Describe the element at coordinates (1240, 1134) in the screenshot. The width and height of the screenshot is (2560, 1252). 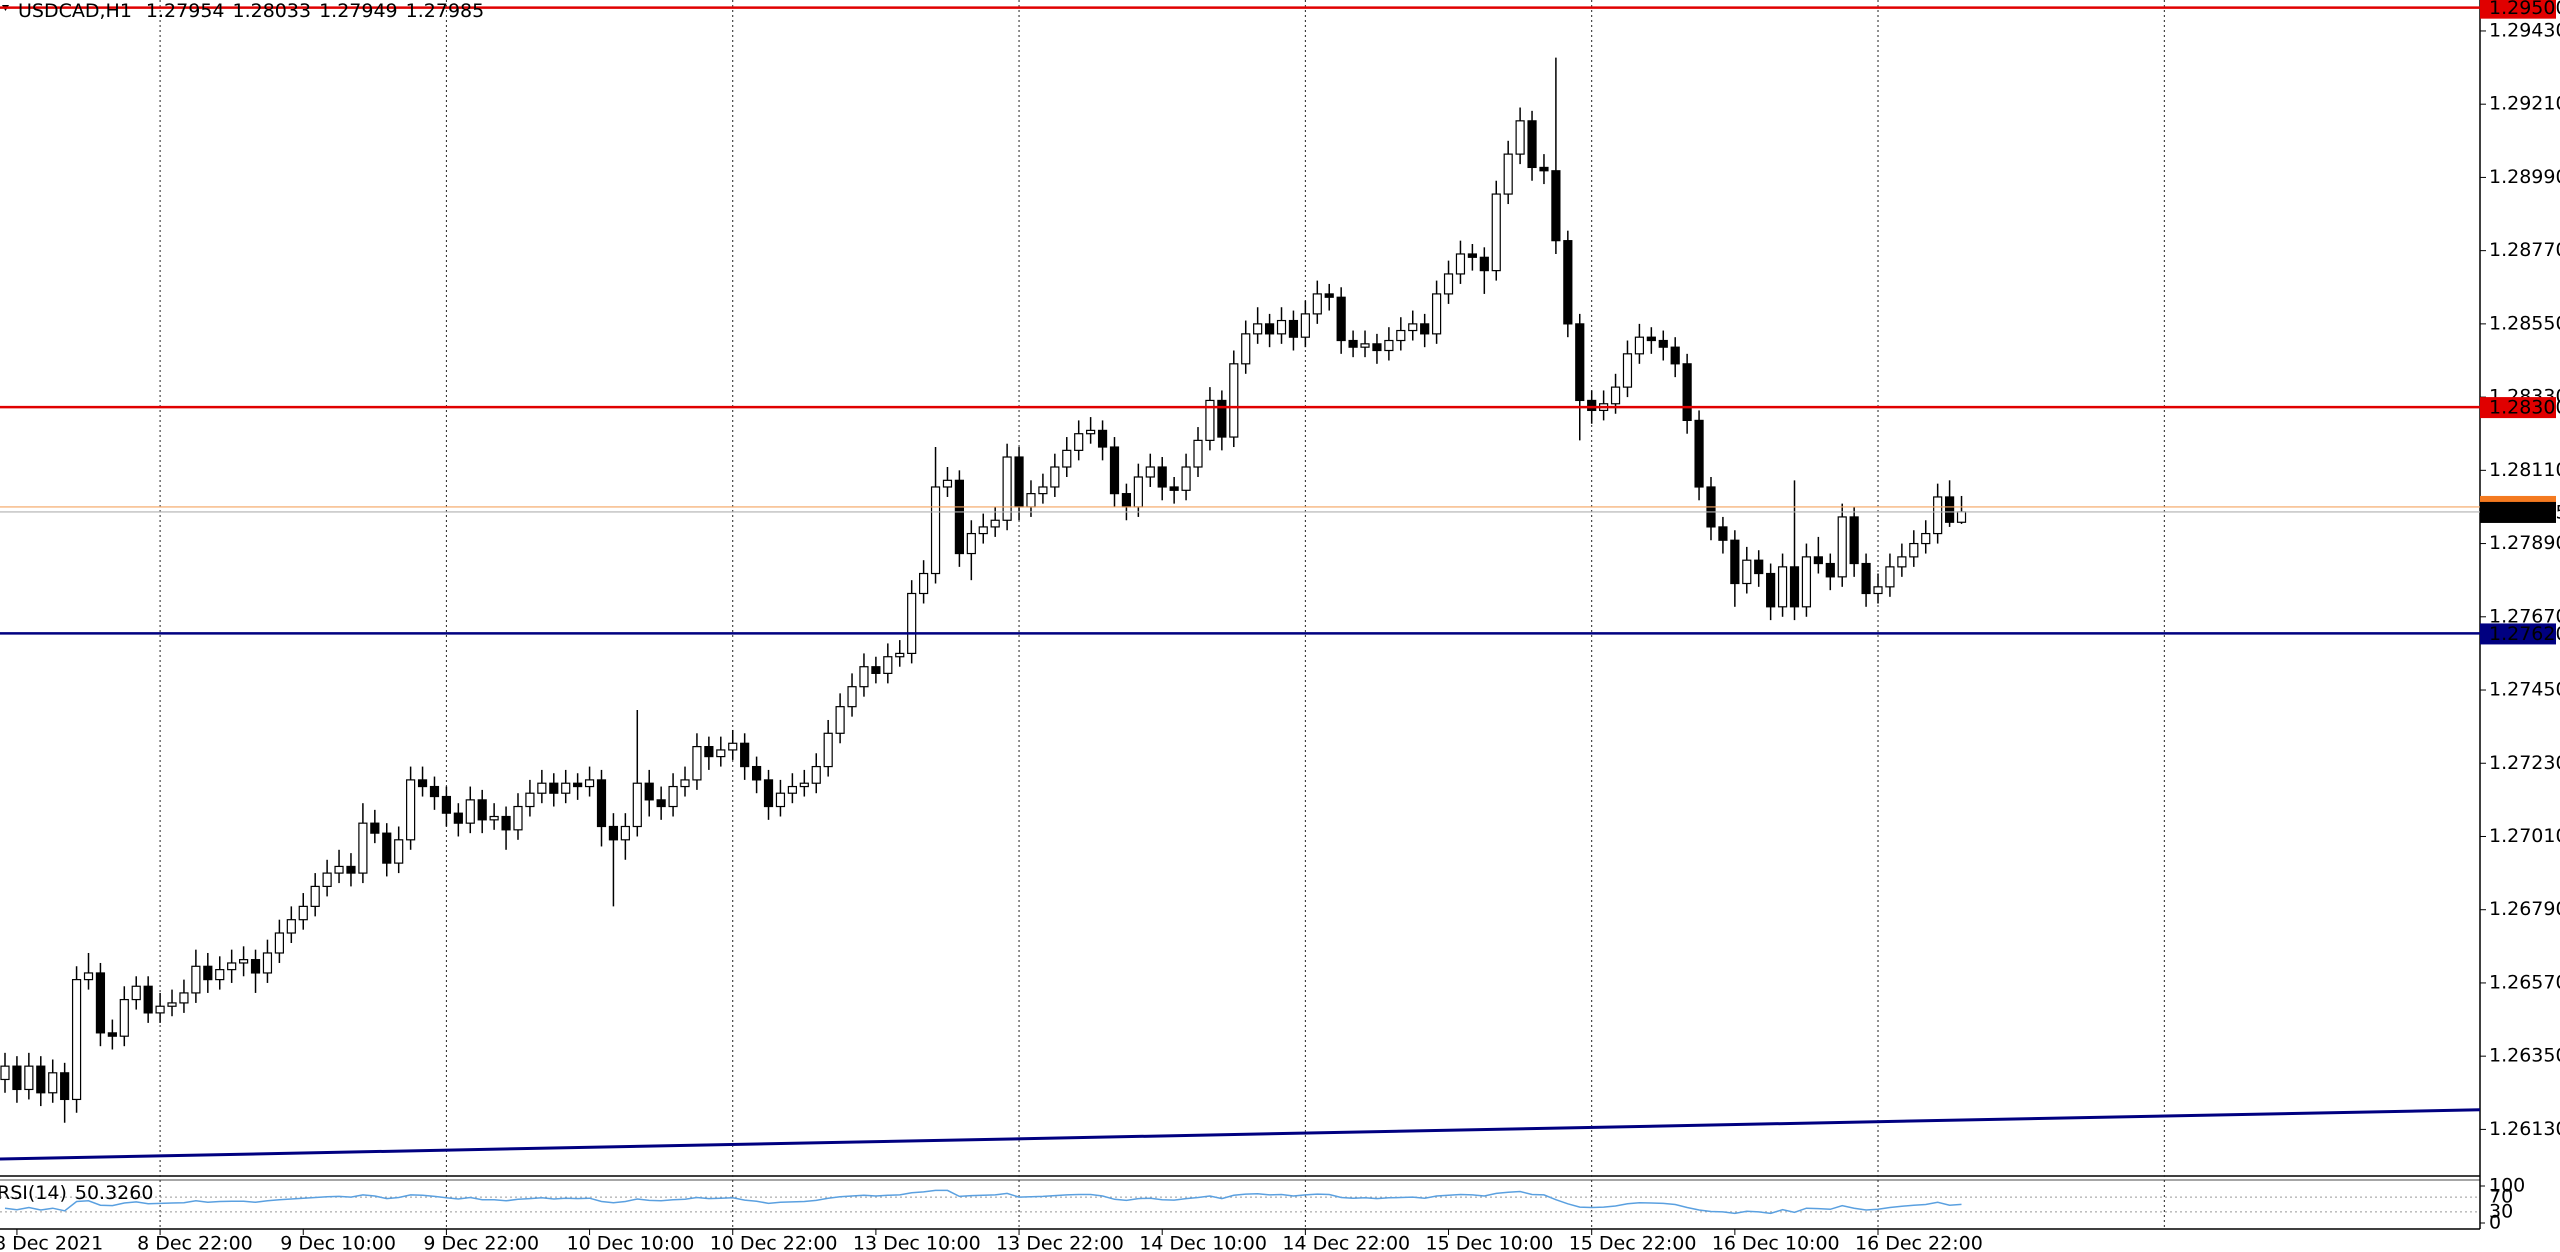
I see `trendline` at that location.